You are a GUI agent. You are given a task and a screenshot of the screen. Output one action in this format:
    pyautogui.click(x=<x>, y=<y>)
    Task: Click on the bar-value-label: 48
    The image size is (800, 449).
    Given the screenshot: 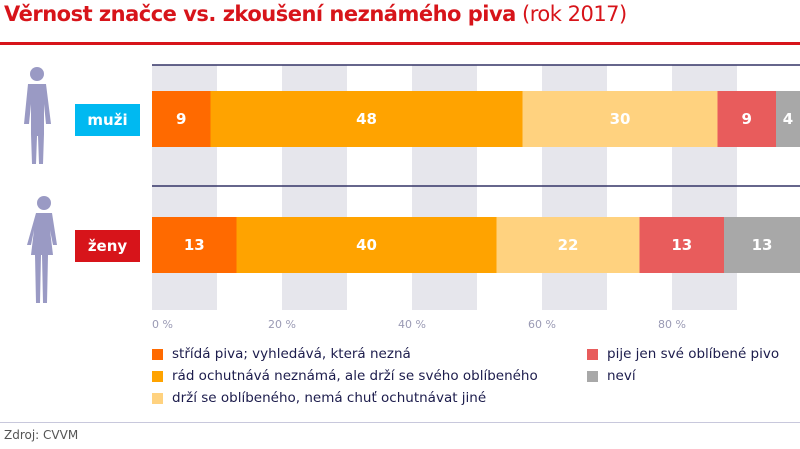 What is the action you would take?
    pyautogui.click(x=366, y=119)
    